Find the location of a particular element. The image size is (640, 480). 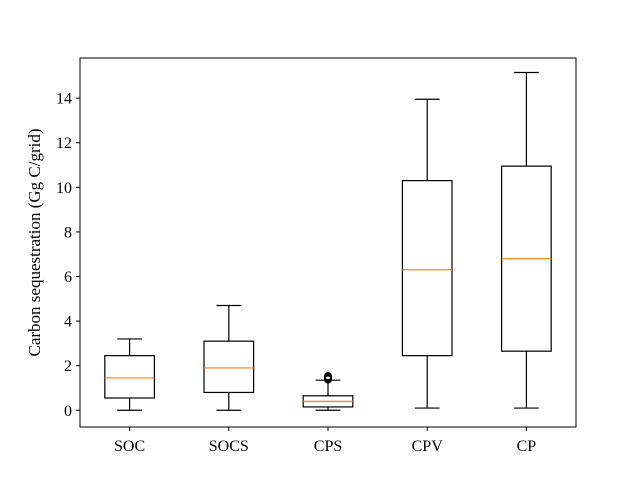

box-cpv is located at coordinates (427, 253).